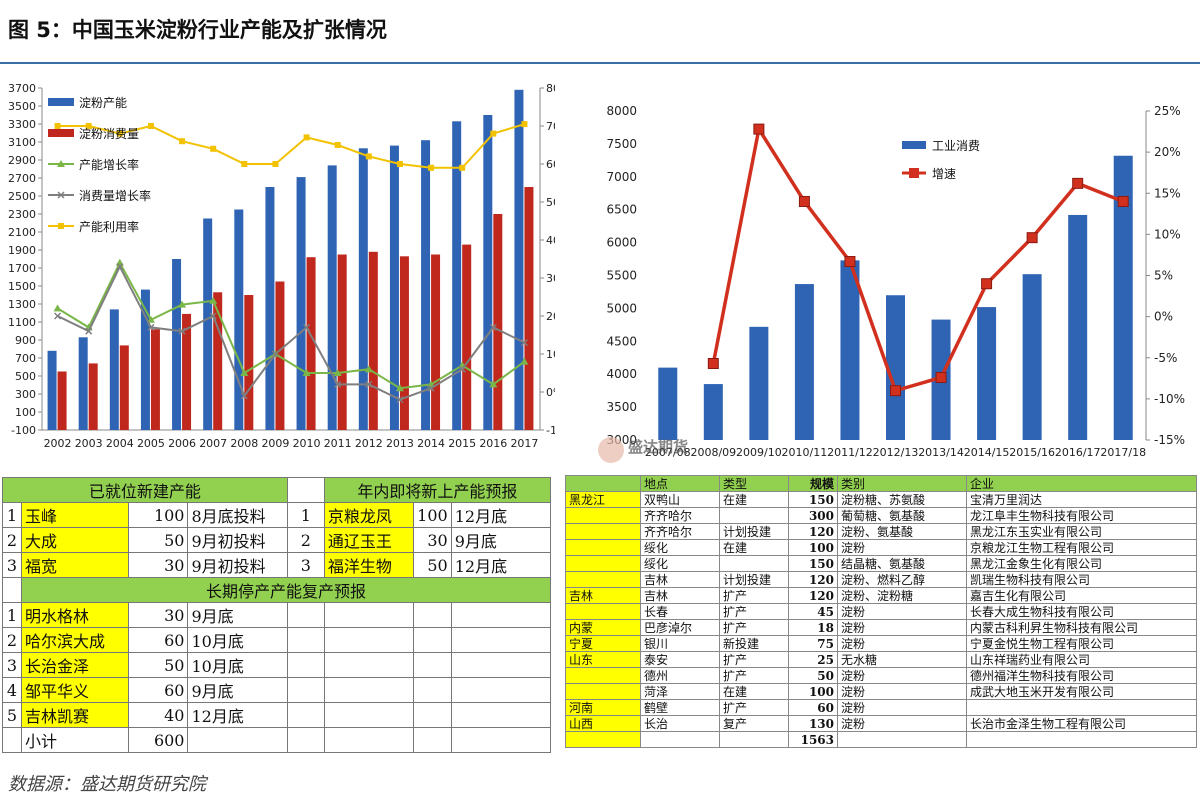 Image resolution: width=1200 pixels, height=811 pixels. Describe the element at coordinates (1081, 691) in the screenshot. I see `table-cell: 成武大地玉米开发有限公司` at that location.